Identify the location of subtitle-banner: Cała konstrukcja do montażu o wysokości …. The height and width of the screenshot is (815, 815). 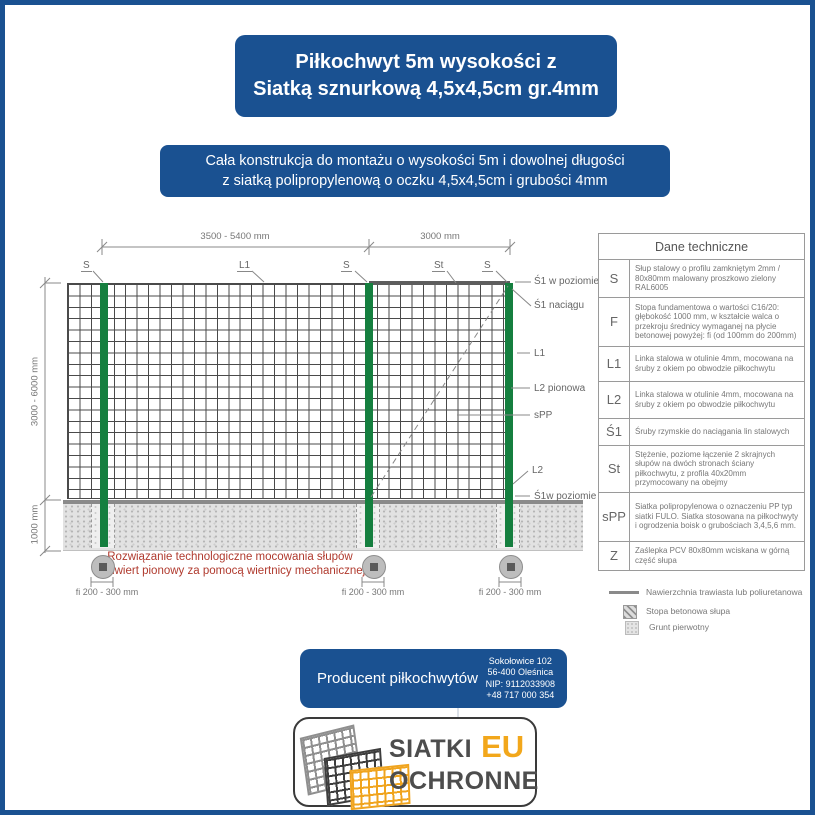
(415, 171).